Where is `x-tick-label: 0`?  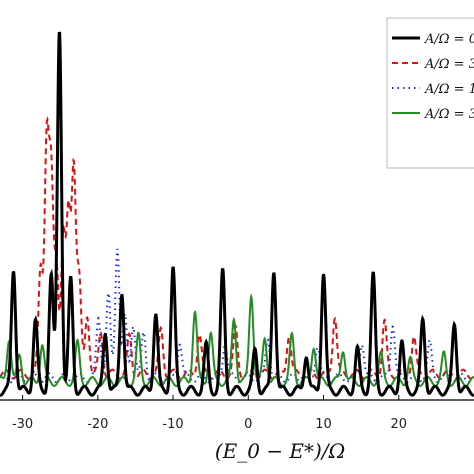 x-tick-label: 0 is located at coordinates (248, 424).